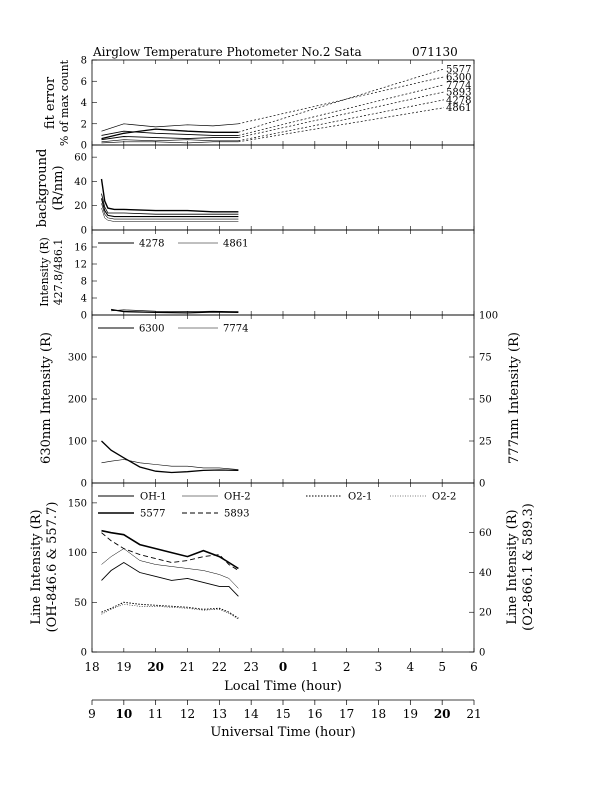 The height and width of the screenshot is (792, 612). I want to click on universal-time-tick-label: 14, so click(252, 714).